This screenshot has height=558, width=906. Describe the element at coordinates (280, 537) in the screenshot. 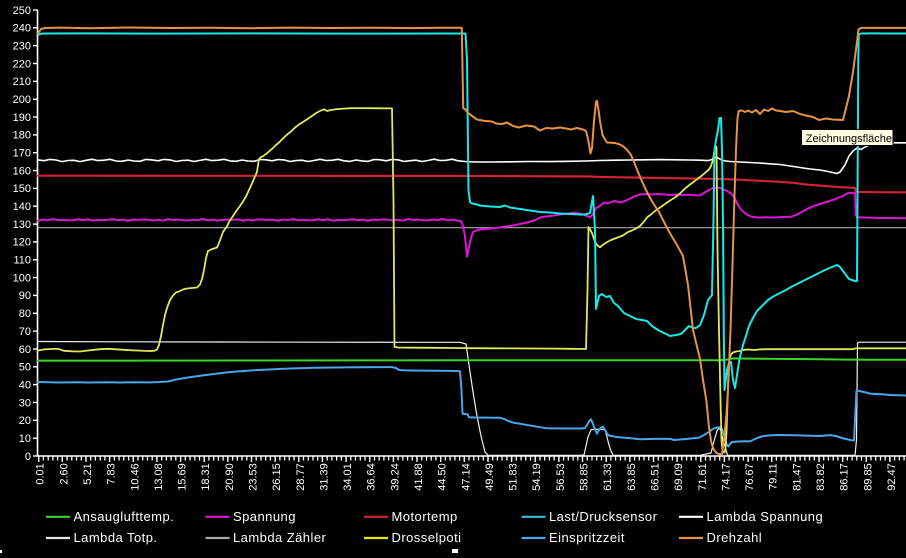

I see `svg-text: Lambda Zähler` at that location.